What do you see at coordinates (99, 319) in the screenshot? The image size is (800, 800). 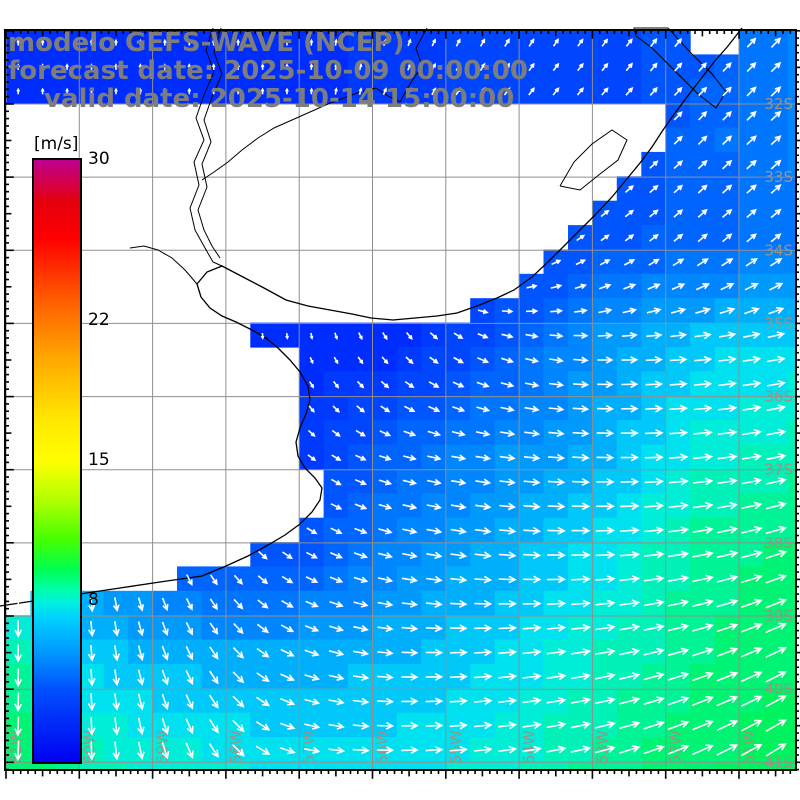 I see `colorbar-tick-value: 22` at bounding box center [99, 319].